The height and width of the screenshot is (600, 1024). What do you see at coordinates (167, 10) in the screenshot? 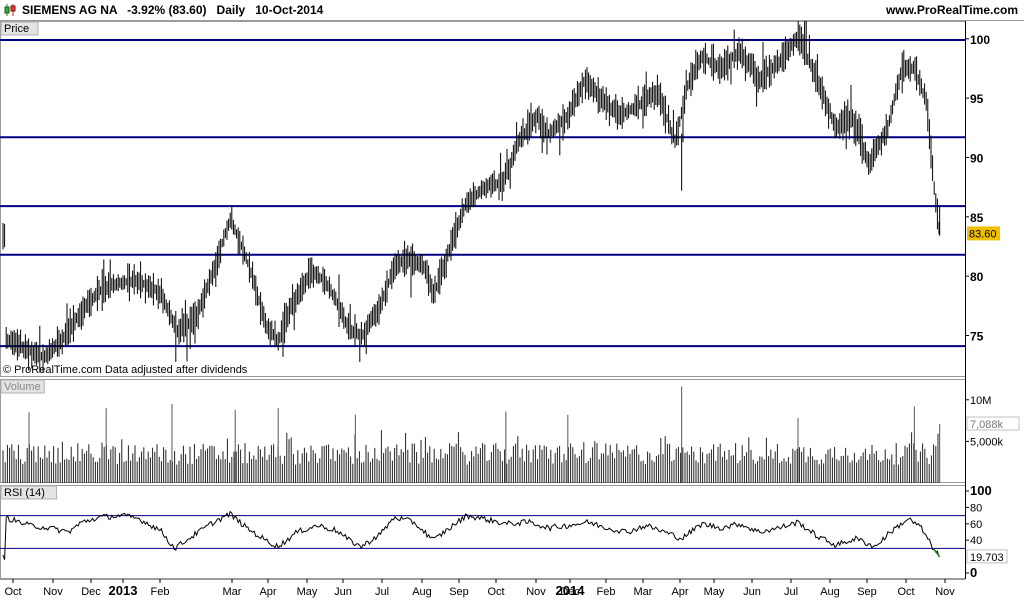
I see `price-change: -3.92% (83.60)` at bounding box center [167, 10].